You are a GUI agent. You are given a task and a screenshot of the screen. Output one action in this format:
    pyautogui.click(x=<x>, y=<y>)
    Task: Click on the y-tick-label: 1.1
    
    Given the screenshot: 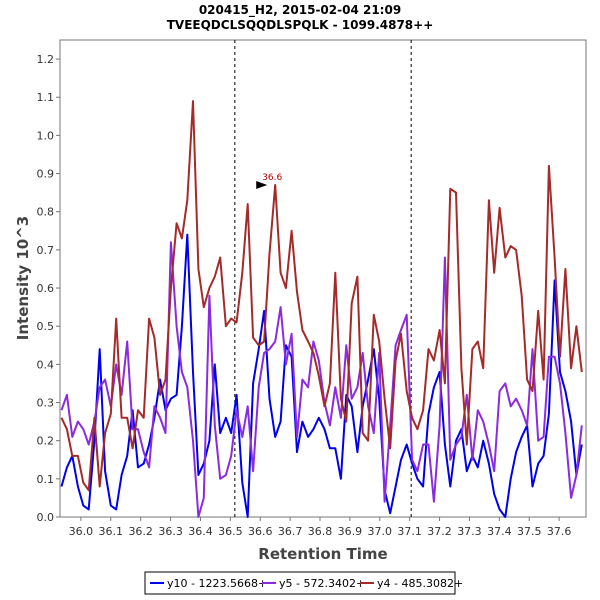 What is the action you would take?
    pyautogui.click(x=46, y=97)
    